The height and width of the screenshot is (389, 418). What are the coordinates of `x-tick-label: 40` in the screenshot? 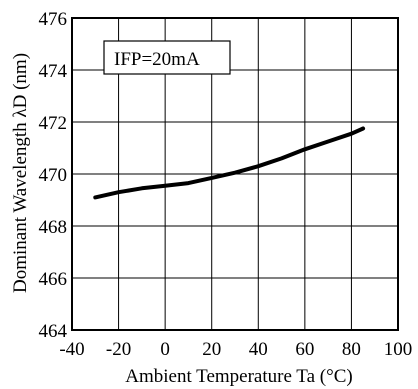 It's located at (258, 349).